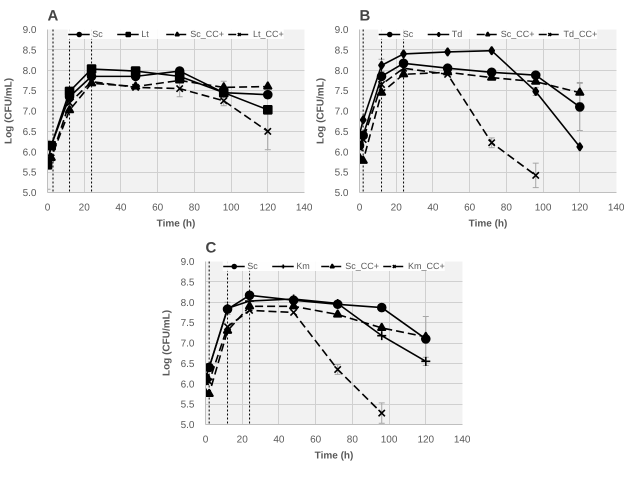  I want to click on chart-title: B, so click(365, 16).